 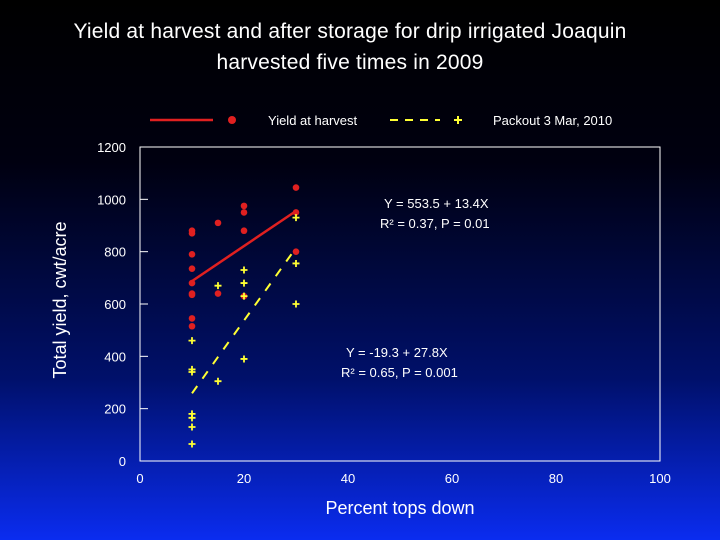 I want to click on x-tick-label: 80, so click(x=556, y=478).